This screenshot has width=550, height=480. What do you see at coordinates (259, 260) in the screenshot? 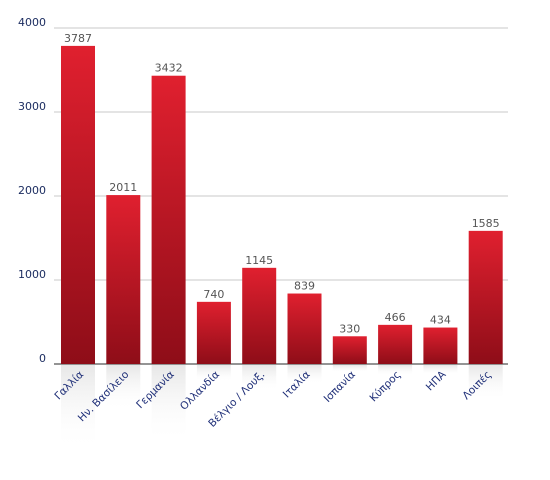
I see `data-label: 1145` at bounding box center [259, 260].